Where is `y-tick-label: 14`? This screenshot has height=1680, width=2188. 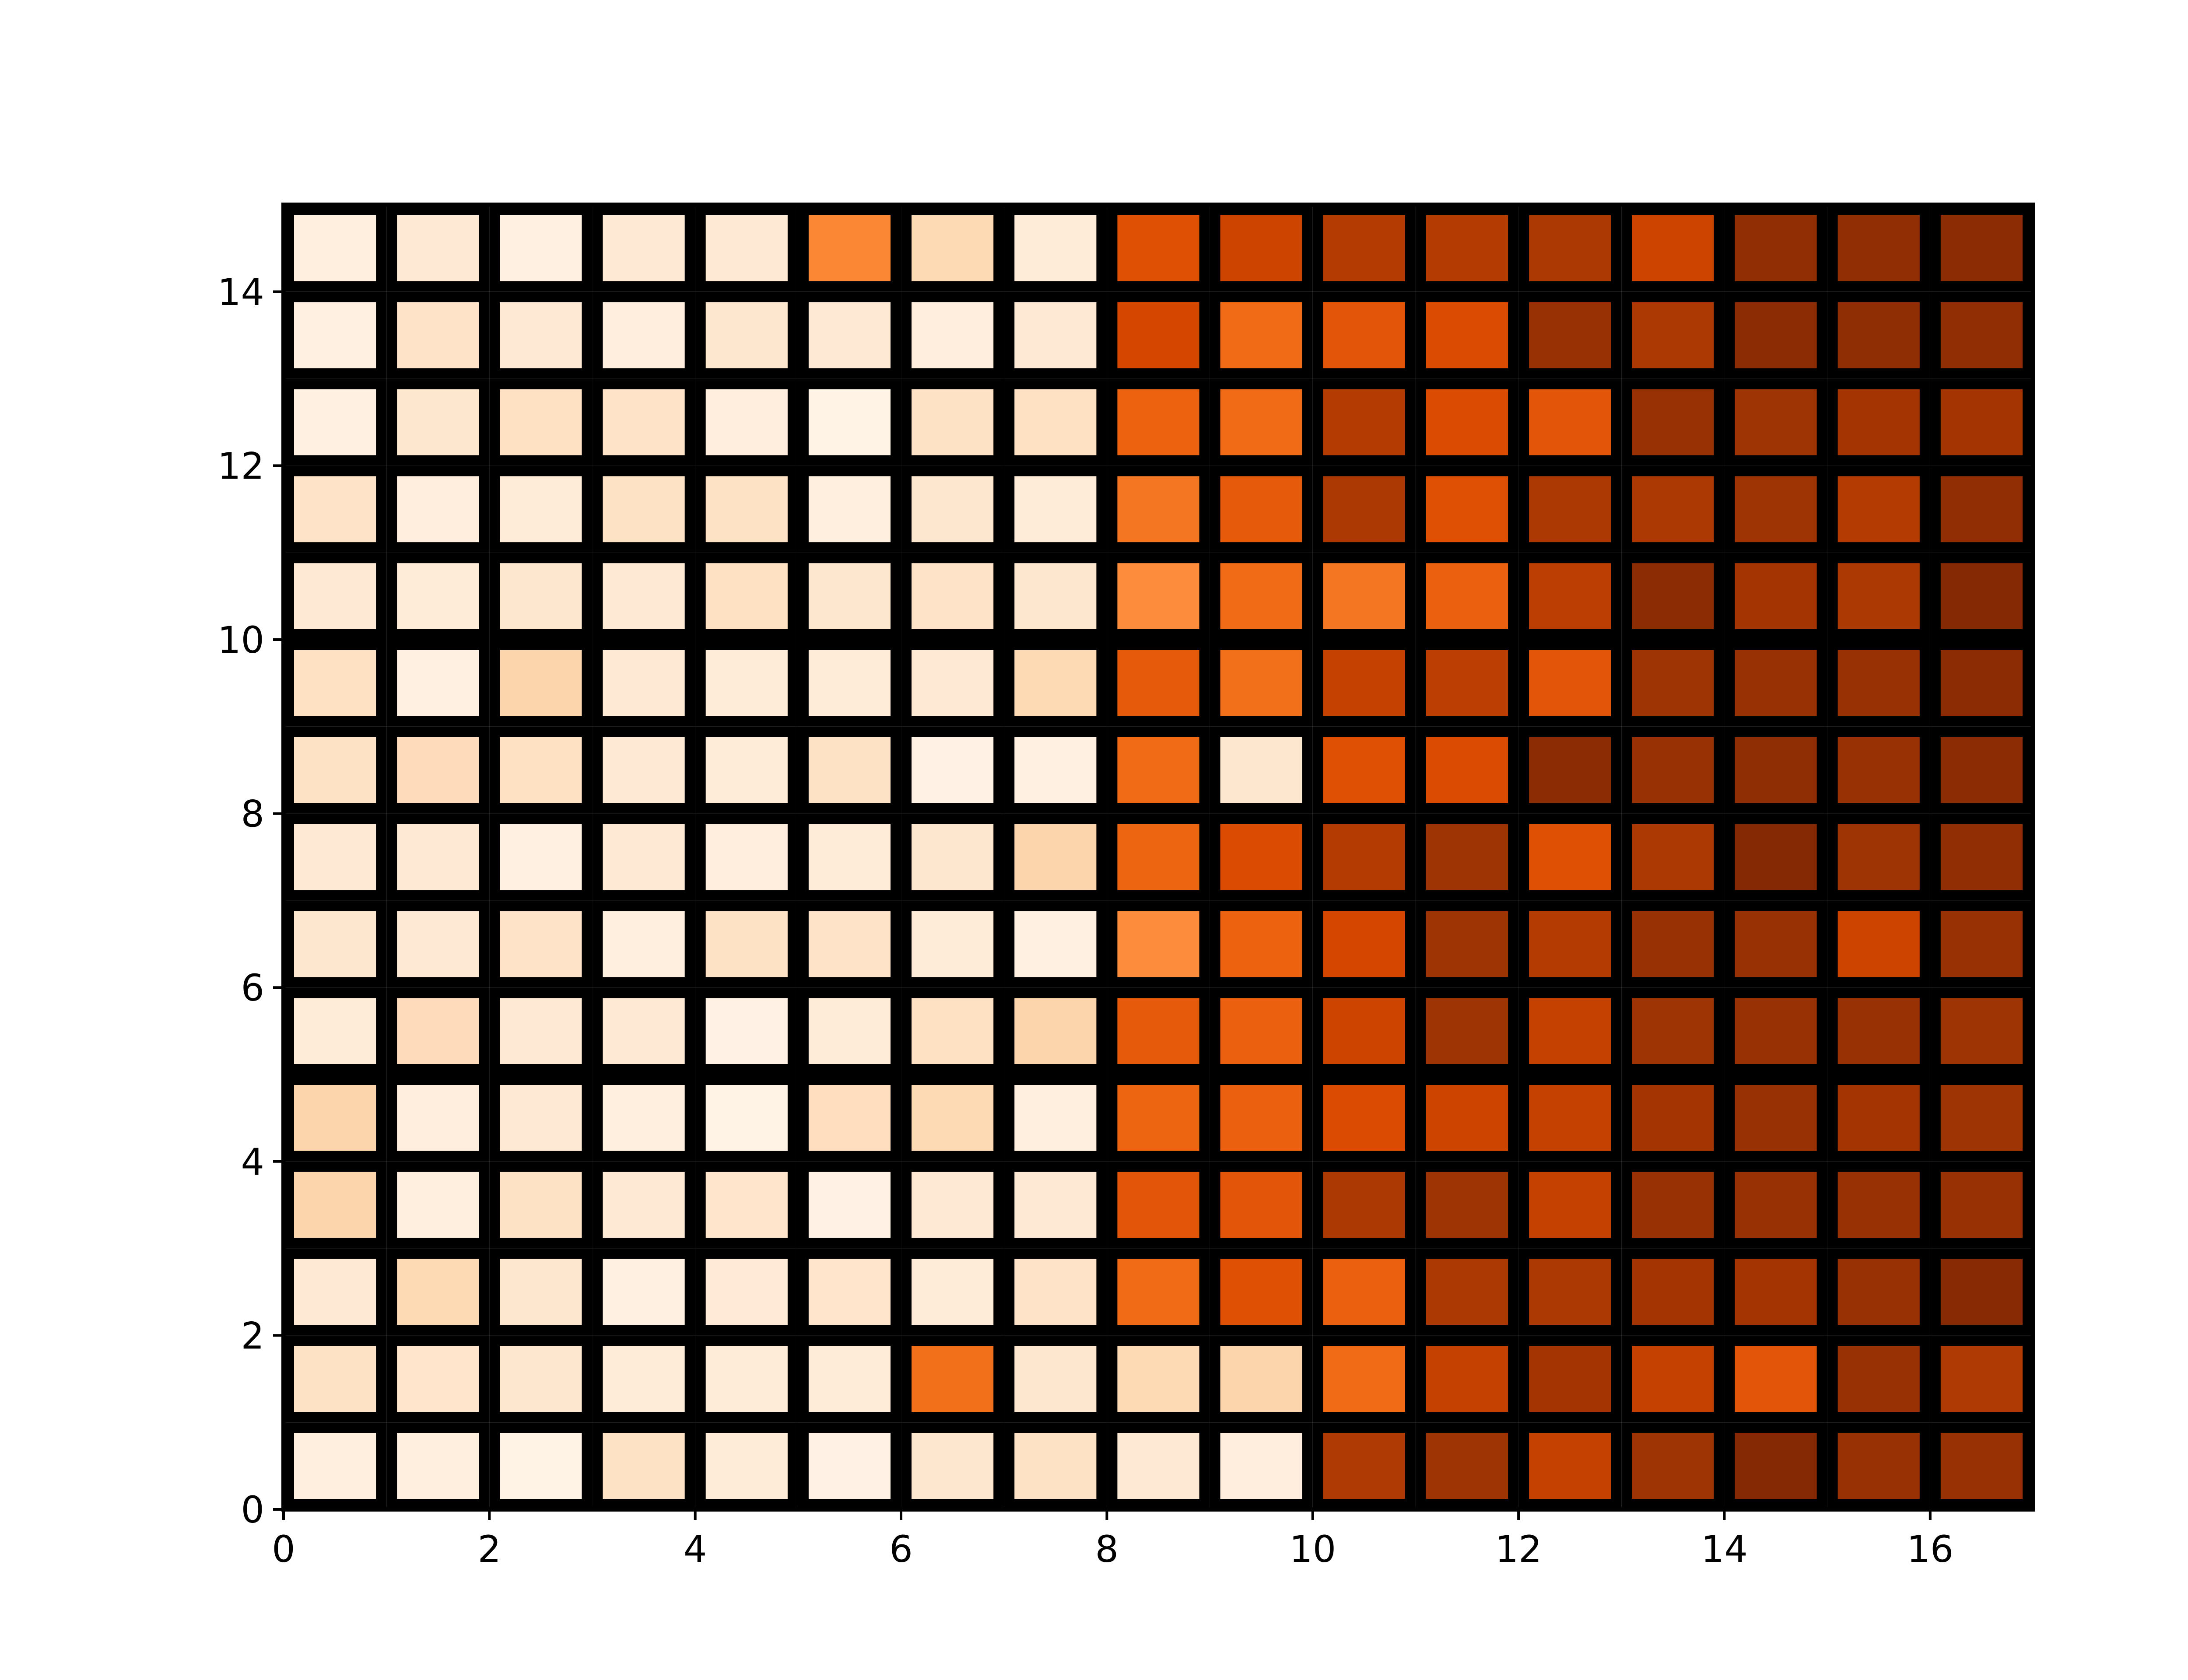 y-tick-label: 14 is located at coordinates (241, 292).